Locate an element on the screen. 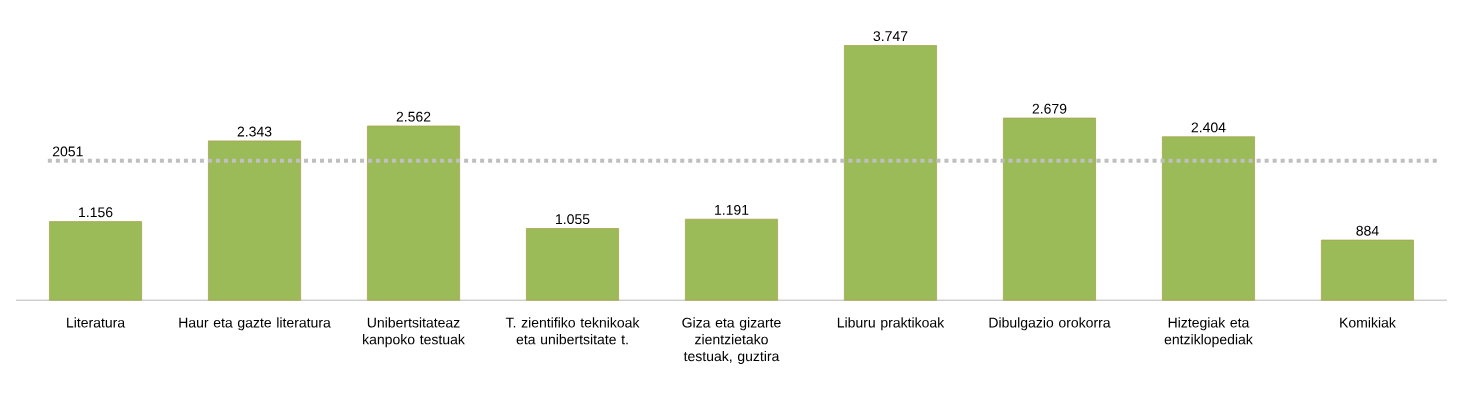 Image resolution: width=1463 pixels, height=412 pixels. data-label: 3.747 is located at coordinates (890, 36).